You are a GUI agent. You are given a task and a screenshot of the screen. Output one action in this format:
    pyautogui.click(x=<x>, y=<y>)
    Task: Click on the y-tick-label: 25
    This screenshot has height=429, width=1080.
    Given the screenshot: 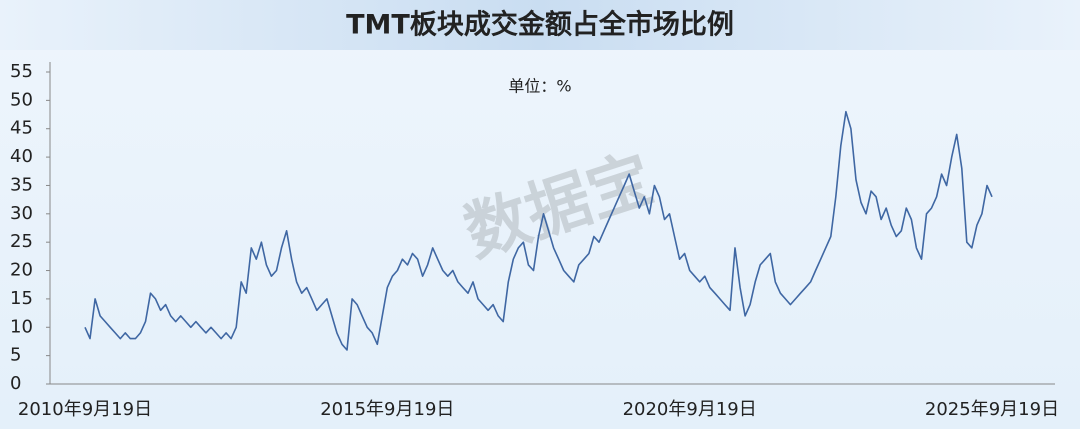 What is the action you would take?
    pyautogui.click(x=21, y=241)
    